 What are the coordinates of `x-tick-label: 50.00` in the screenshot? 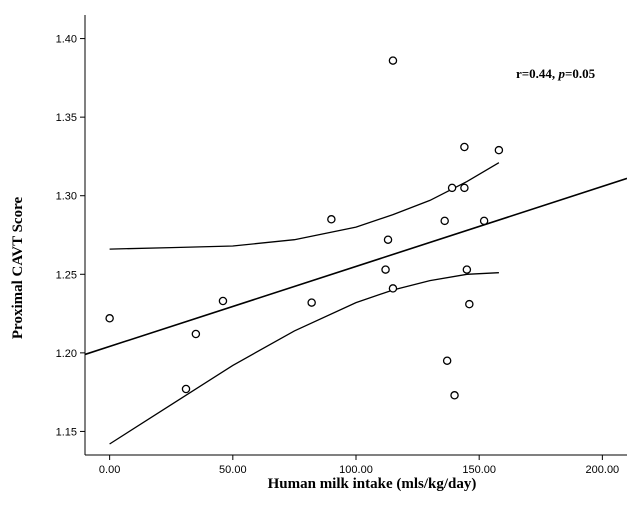 It's located at (233, 470).